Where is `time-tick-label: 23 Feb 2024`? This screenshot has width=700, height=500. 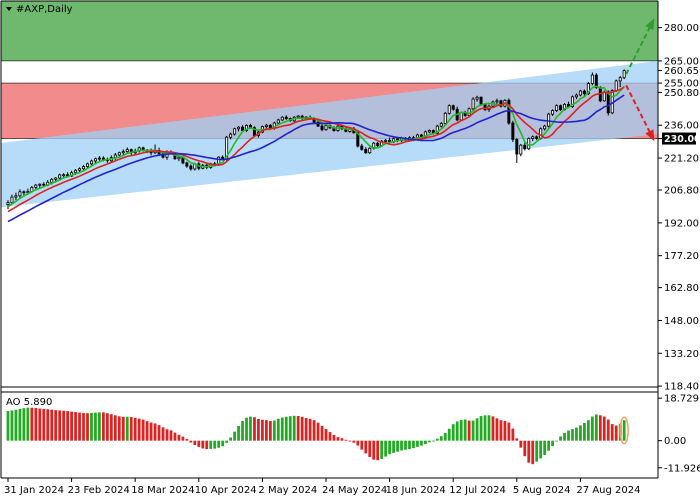
time-tick-label: 23 Feb 2024 is located at coordinates (99, 490).